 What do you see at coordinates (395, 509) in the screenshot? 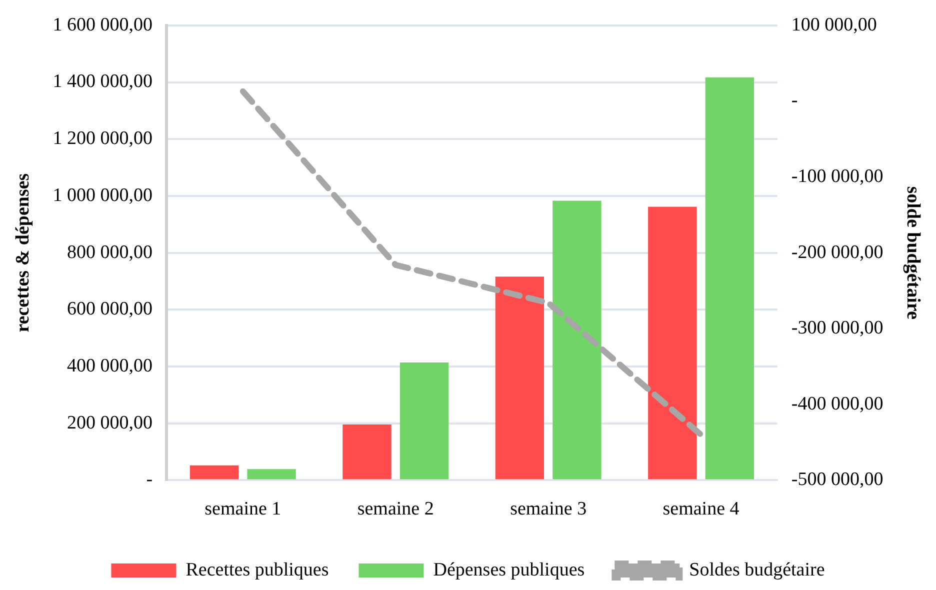
I see `x-tick-label: semaine 2` at bounding box center [395, 509].